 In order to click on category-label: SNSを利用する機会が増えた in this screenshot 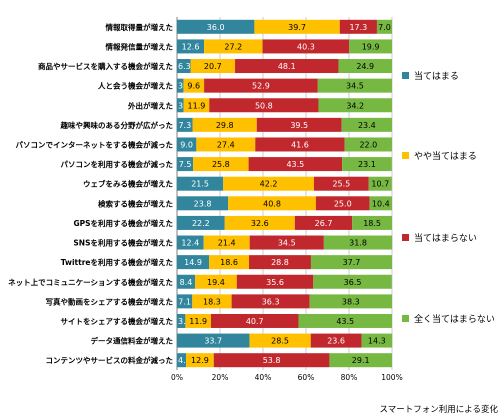, I will do `click(123, 243)`.